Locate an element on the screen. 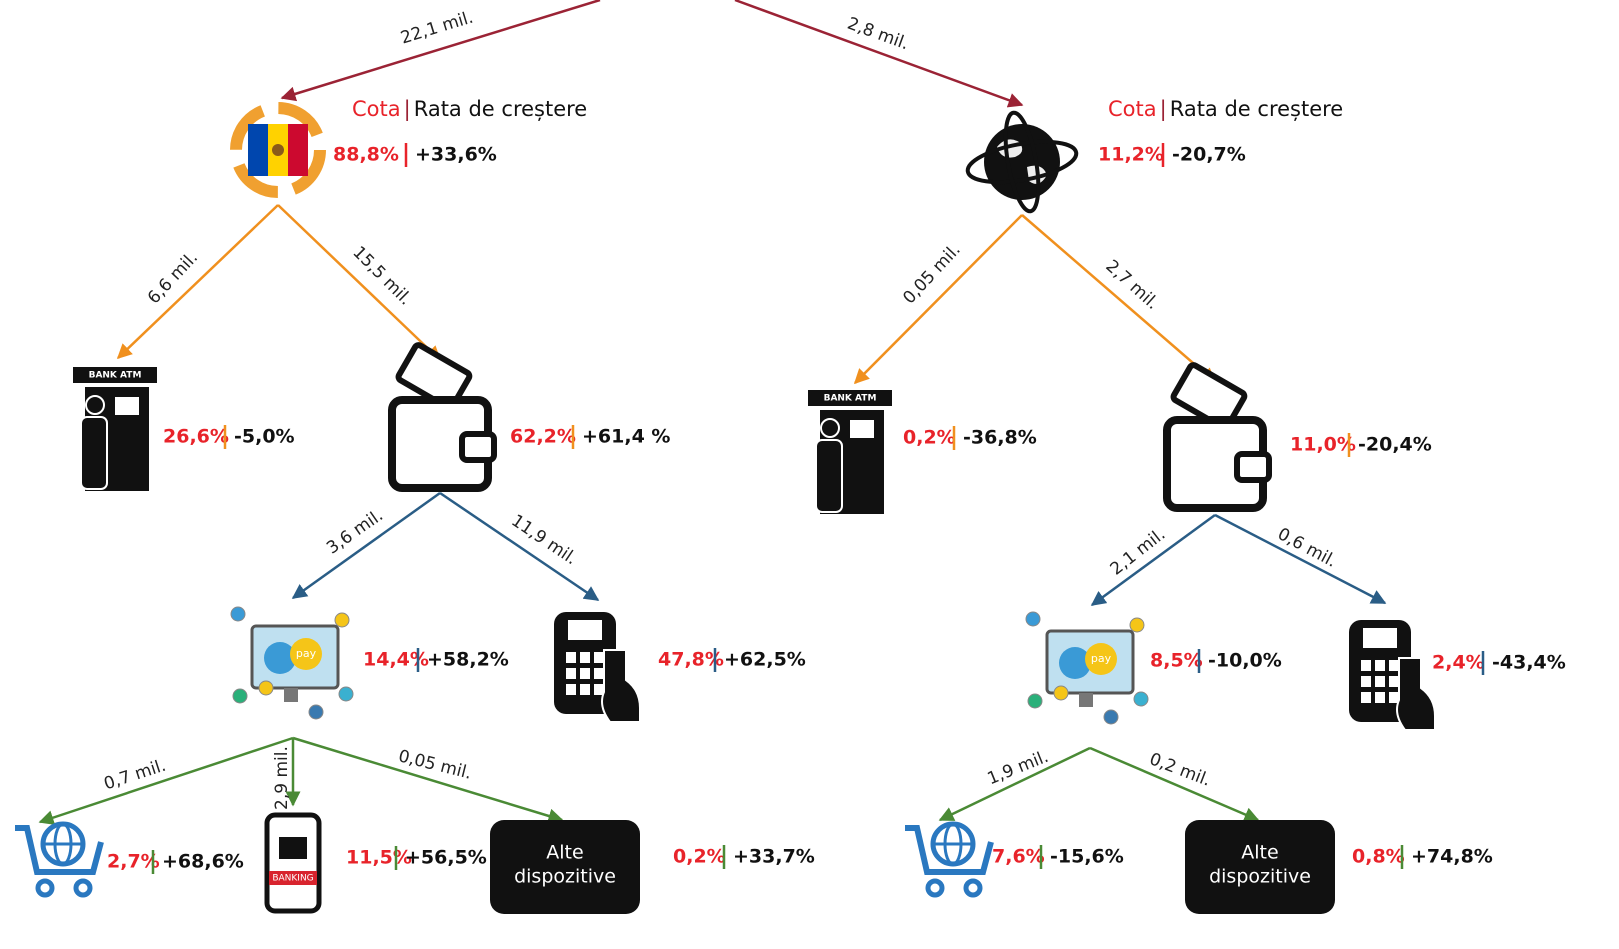  growth: -20,4% is located at coordinates (1395, 445).